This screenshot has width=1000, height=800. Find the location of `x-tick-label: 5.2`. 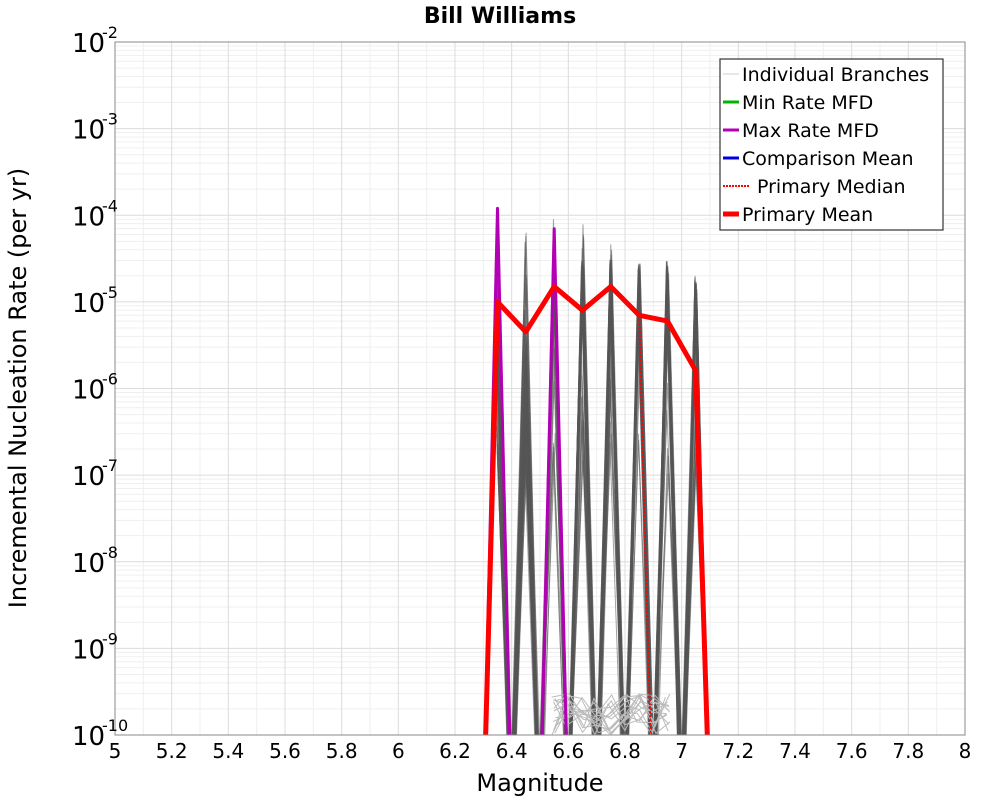

x-tick-label: 5.2 is located at coordinates (172, 751).